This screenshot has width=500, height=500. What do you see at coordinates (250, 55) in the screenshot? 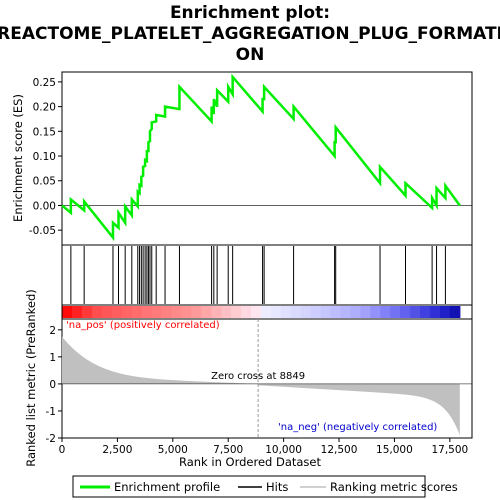
I see `title-line-3: ON` at bounding box center [250, 55].